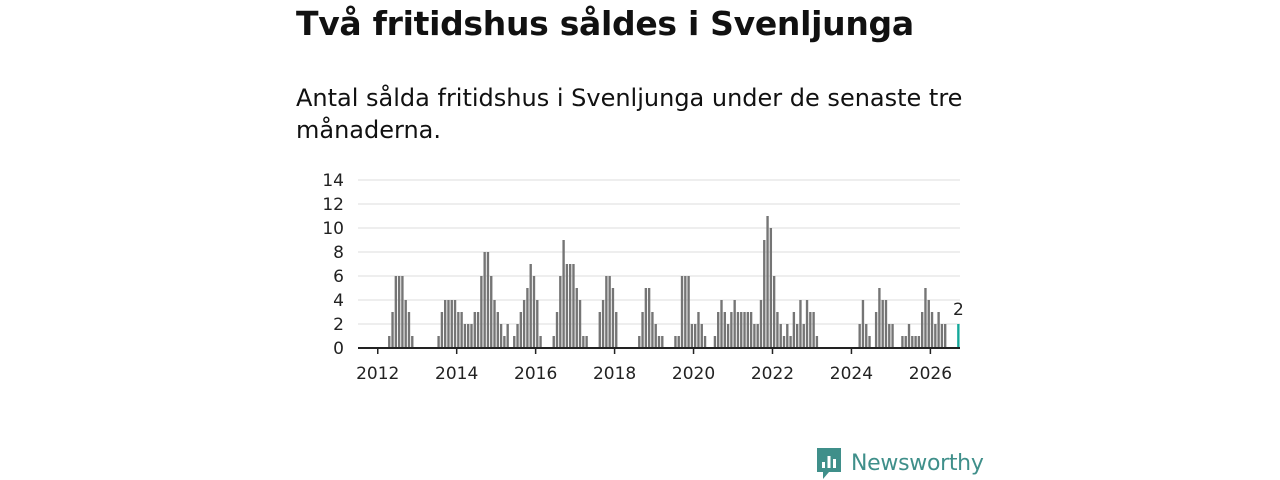 This screenshot has width=1280, height=480. What do you see at coordinates (338, 301) in the screenshot?
I see `y-tick-label: 4` at bounding box center [338, 301].